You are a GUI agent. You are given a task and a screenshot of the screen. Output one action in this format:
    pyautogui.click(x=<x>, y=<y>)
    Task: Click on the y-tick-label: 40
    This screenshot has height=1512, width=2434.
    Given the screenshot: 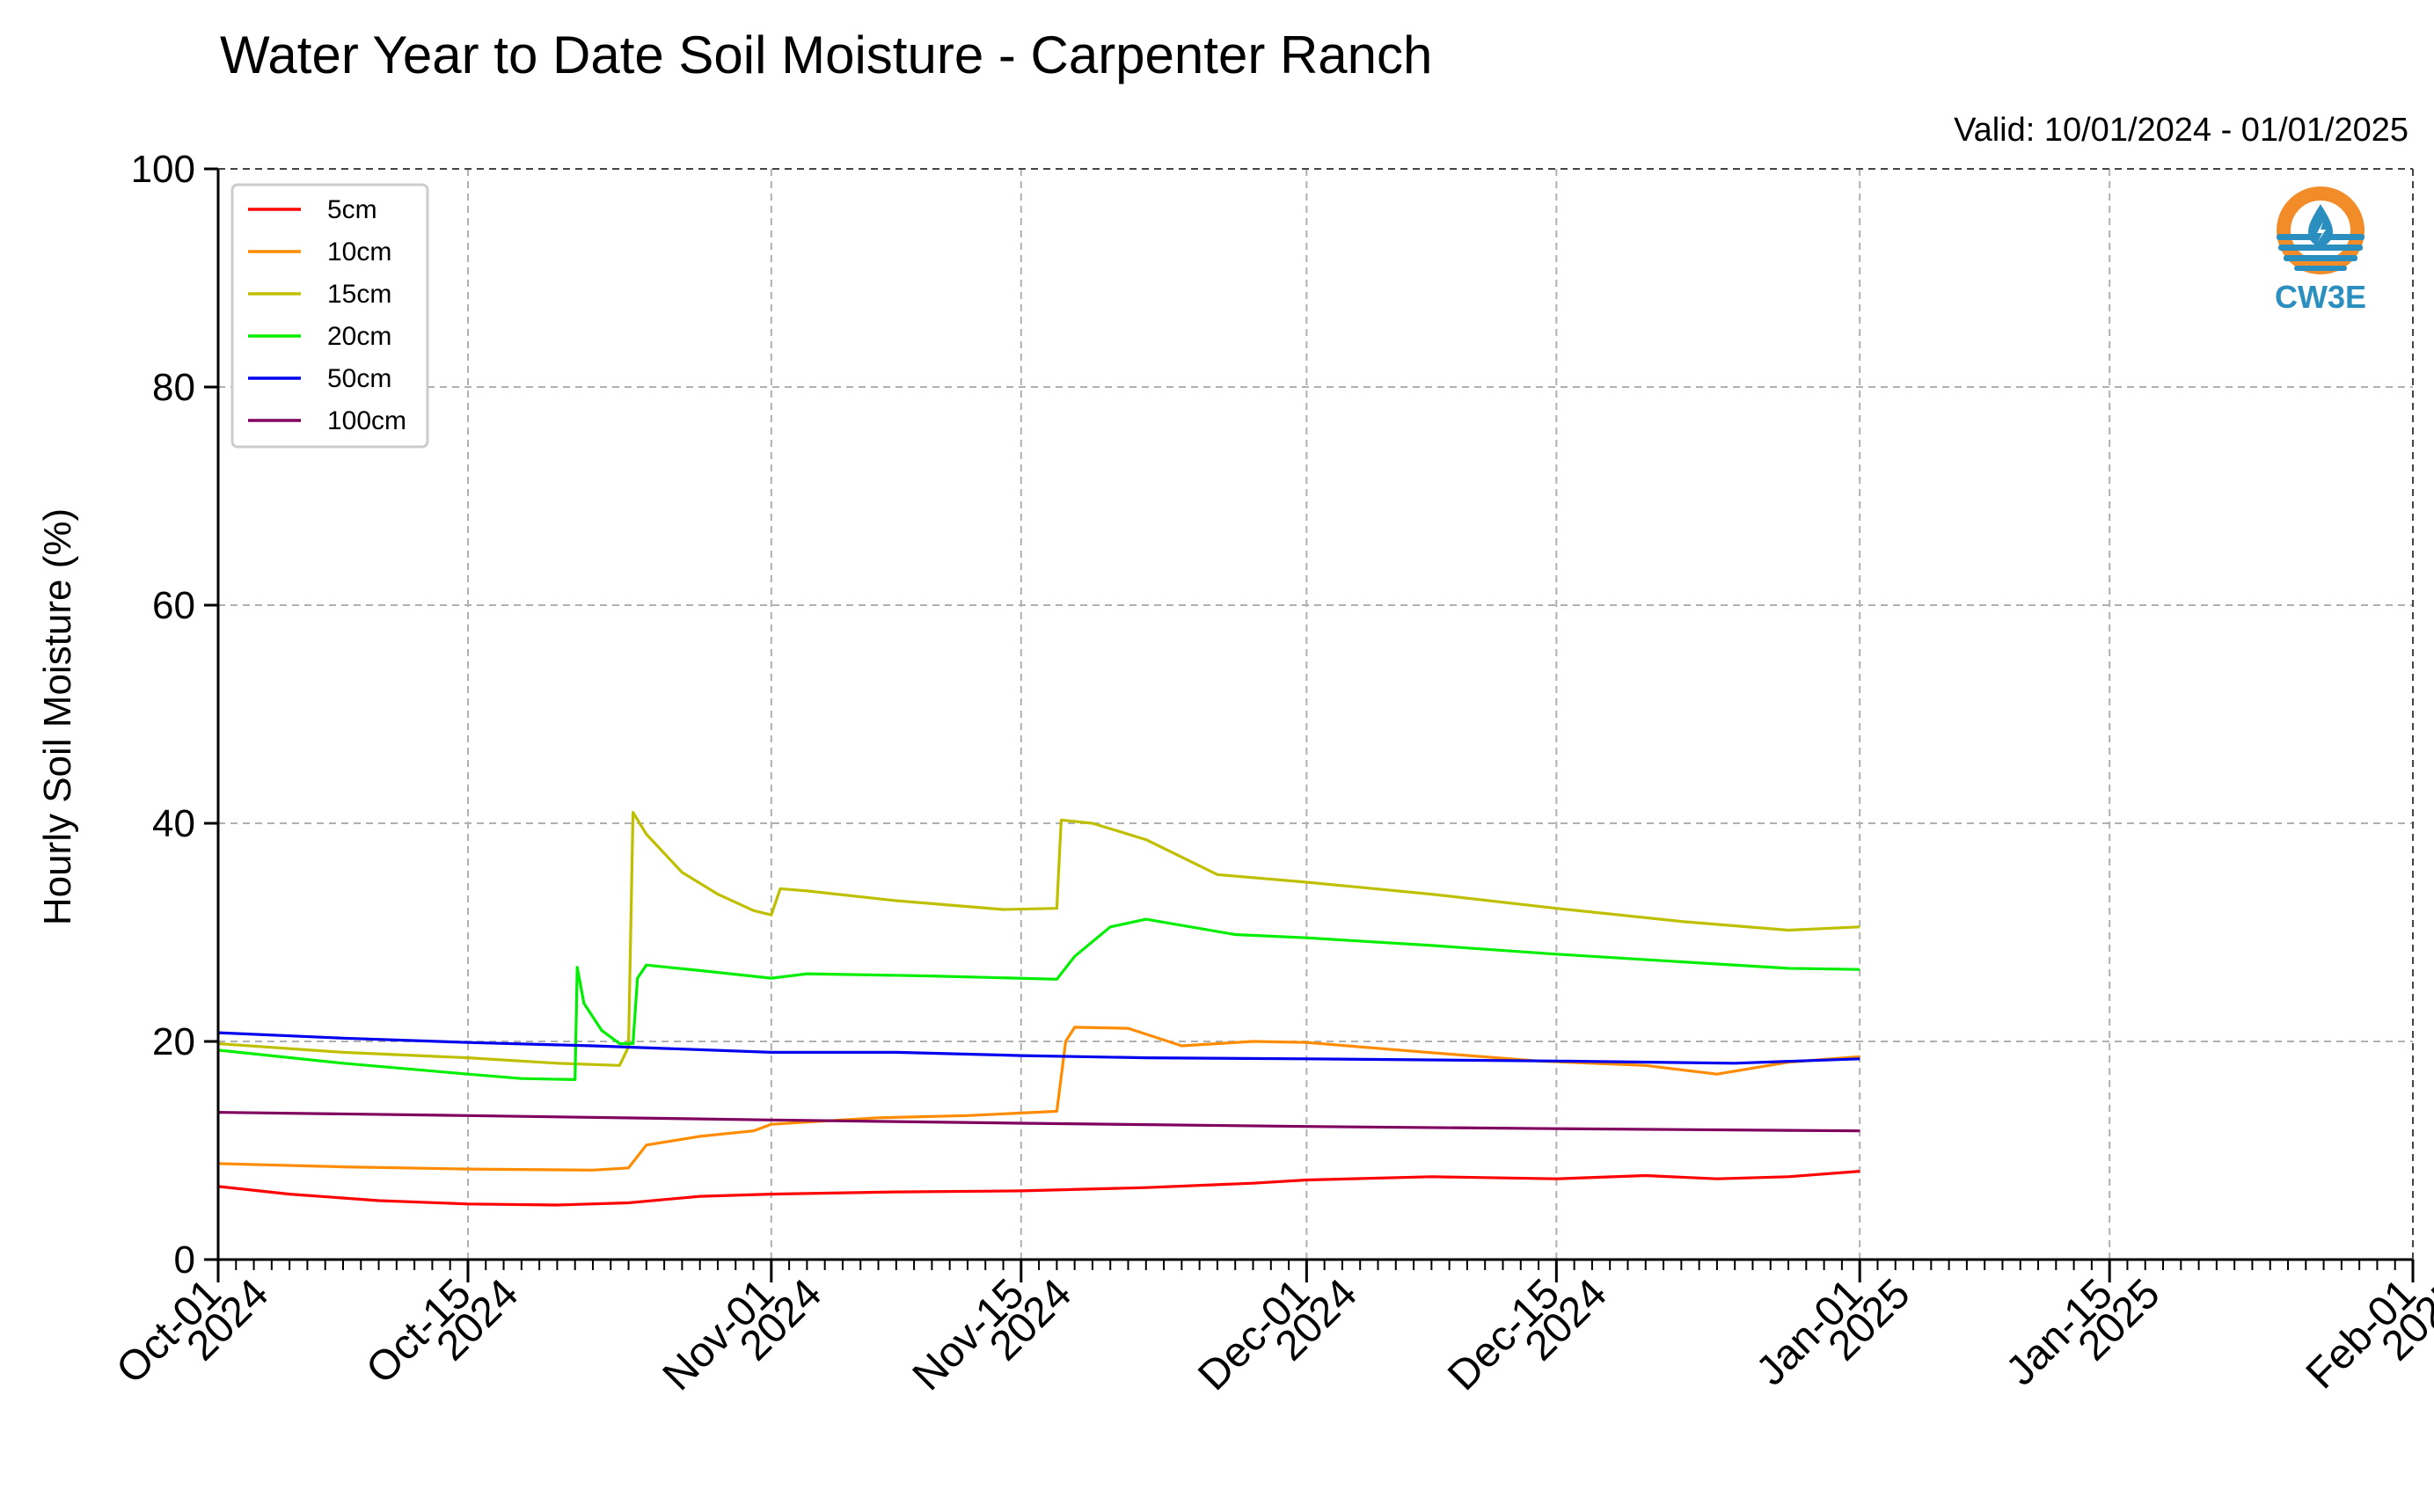 What is the action you would take?
    pyautogui.click(x=173, y=823)
    